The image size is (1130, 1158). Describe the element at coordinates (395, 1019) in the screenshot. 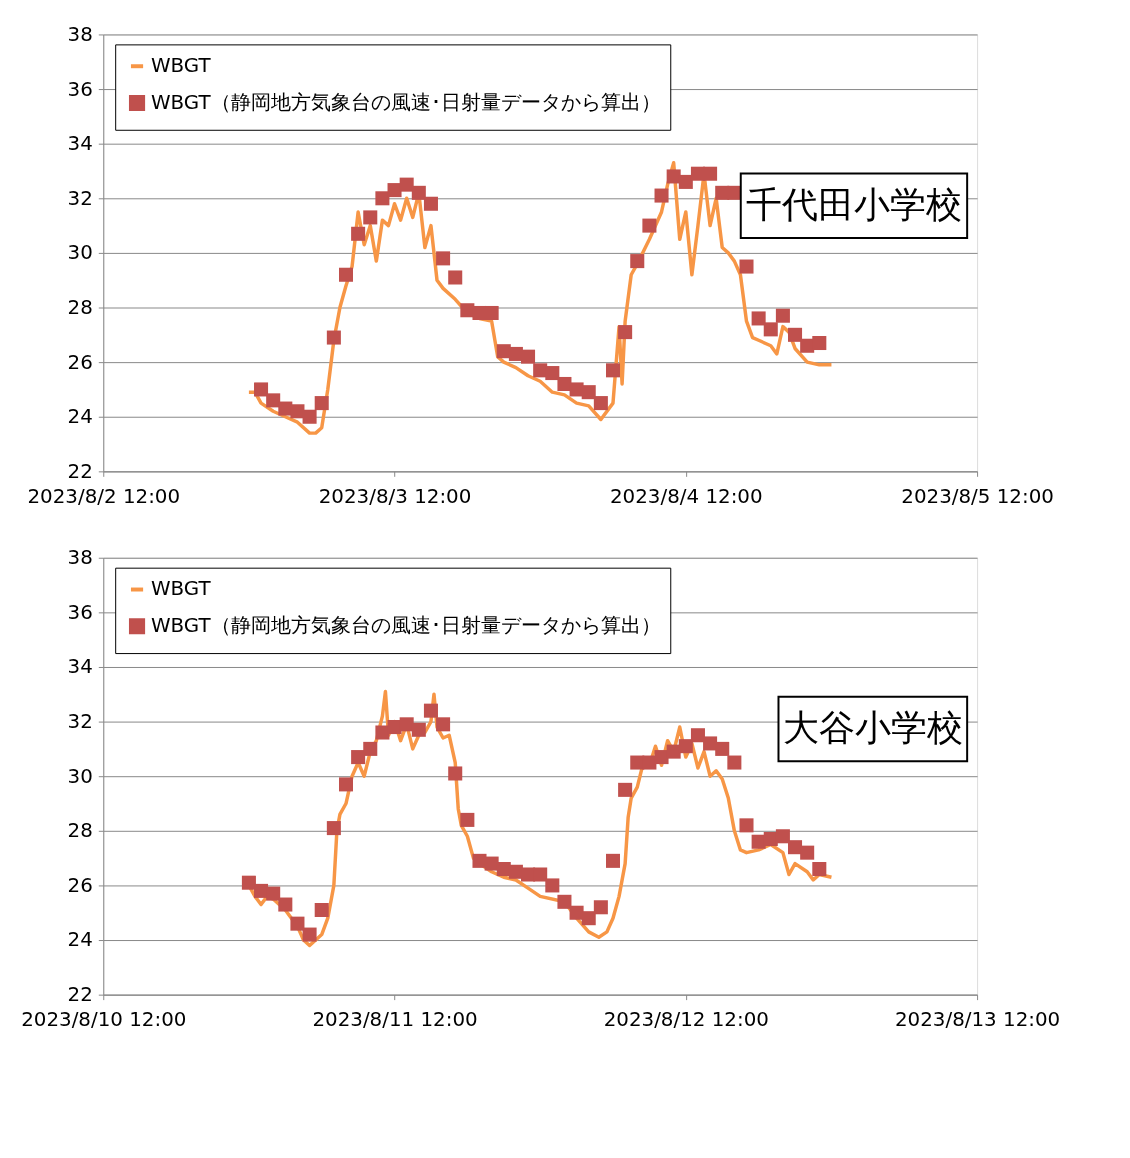

I see `x-tick-label: 2023/8/11 12:00` at that location.